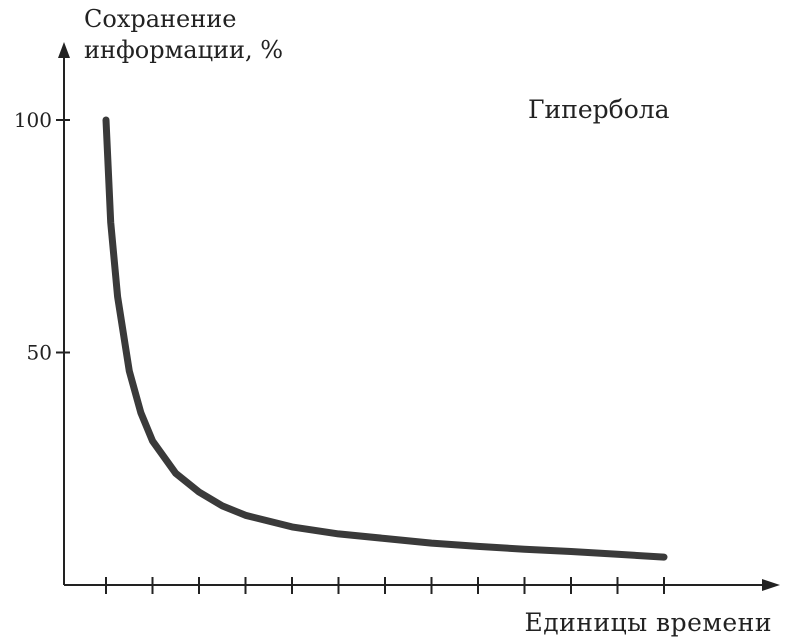 The width and height of the screenshot is (785, 642). What do you see at coordinates (183, 34) in the screenshot?
I see `y-axis-title: Сохранение информации, %` at bounding box center [183, 34].